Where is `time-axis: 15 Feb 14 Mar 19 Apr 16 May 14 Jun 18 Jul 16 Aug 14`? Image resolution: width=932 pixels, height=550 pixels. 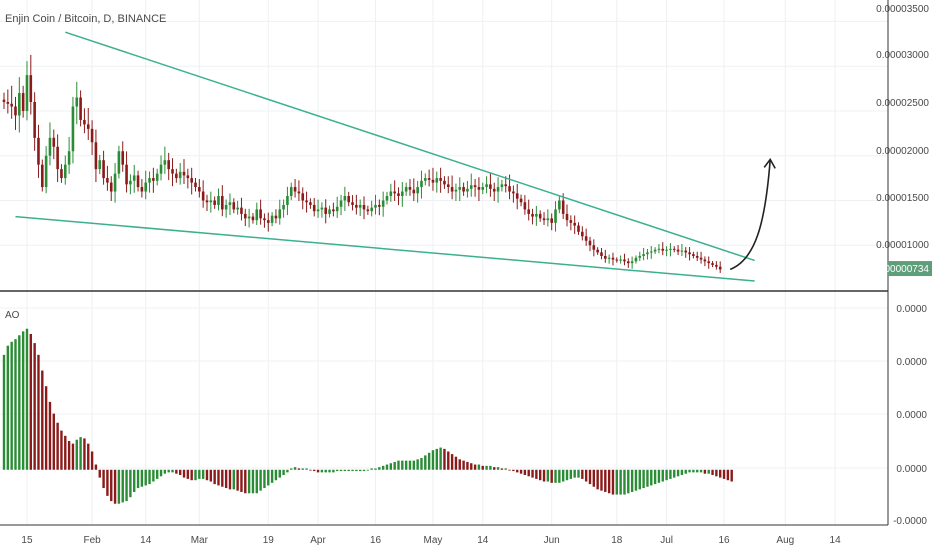
time-axis: 15 Feb 14 Mar 19 Apr 16 May 14 Jun 18 Jul 16 Aug 14 is located at coordinates (431, 540).